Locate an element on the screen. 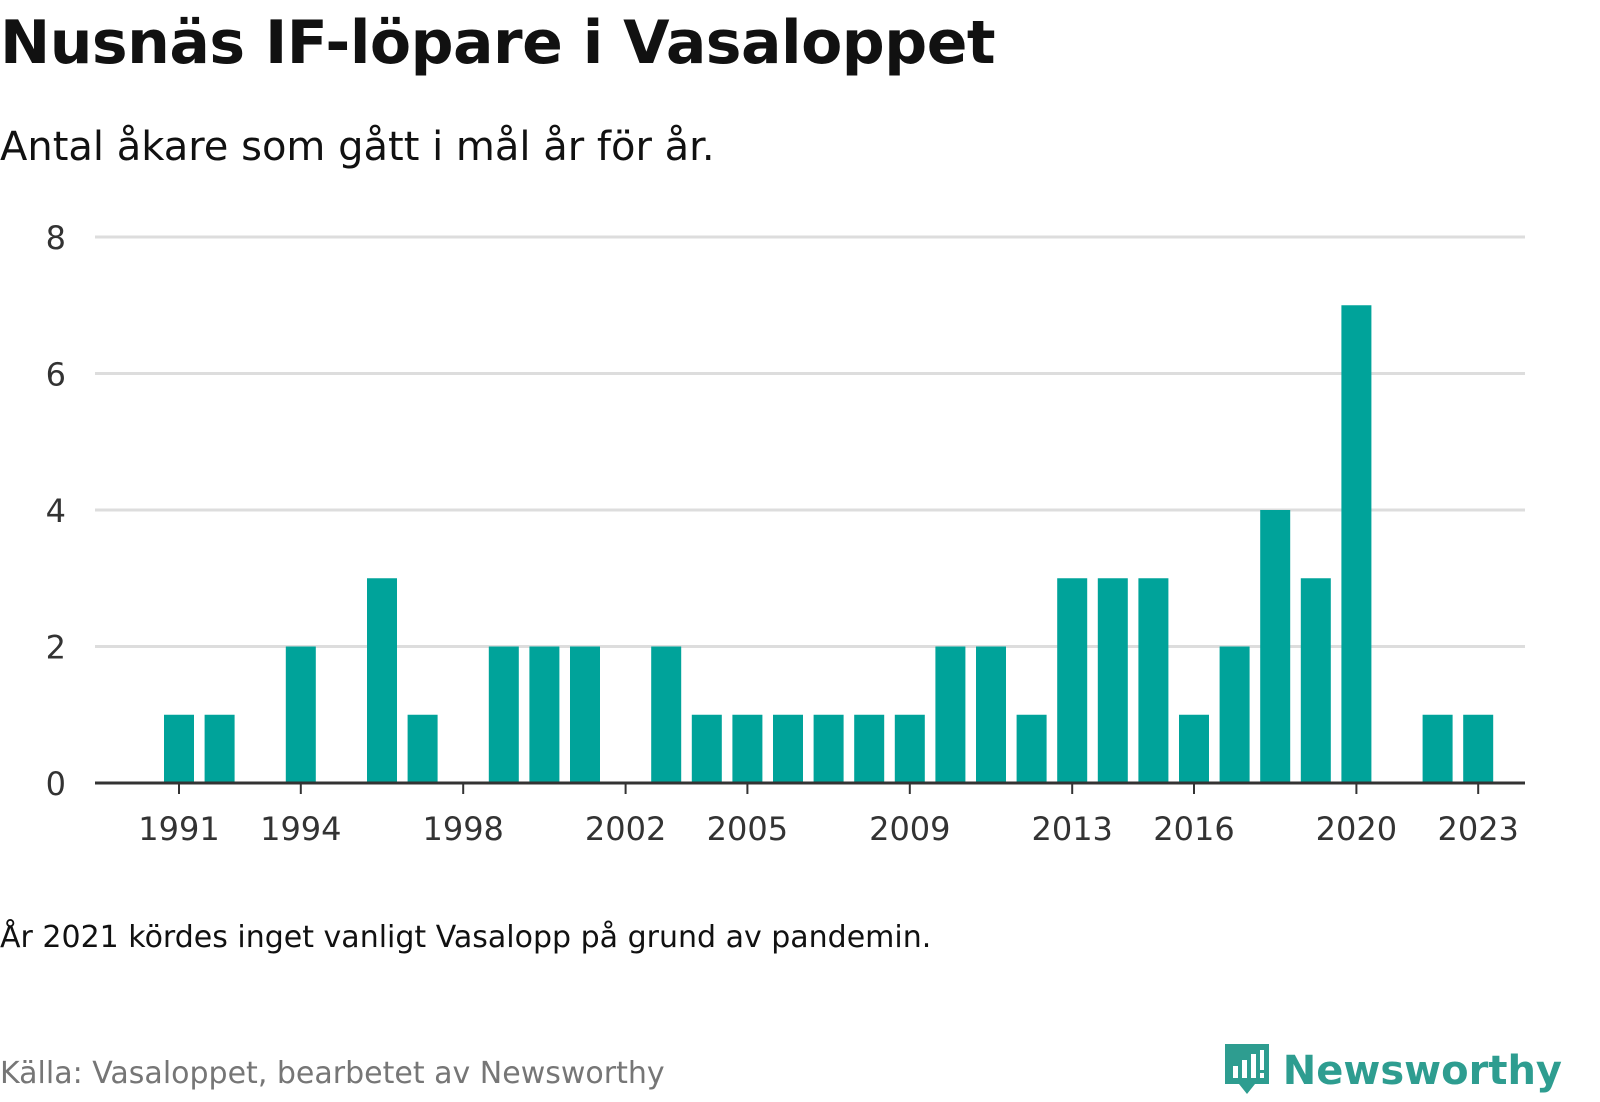  bar-2020 is located at coordinates (1356, 544).